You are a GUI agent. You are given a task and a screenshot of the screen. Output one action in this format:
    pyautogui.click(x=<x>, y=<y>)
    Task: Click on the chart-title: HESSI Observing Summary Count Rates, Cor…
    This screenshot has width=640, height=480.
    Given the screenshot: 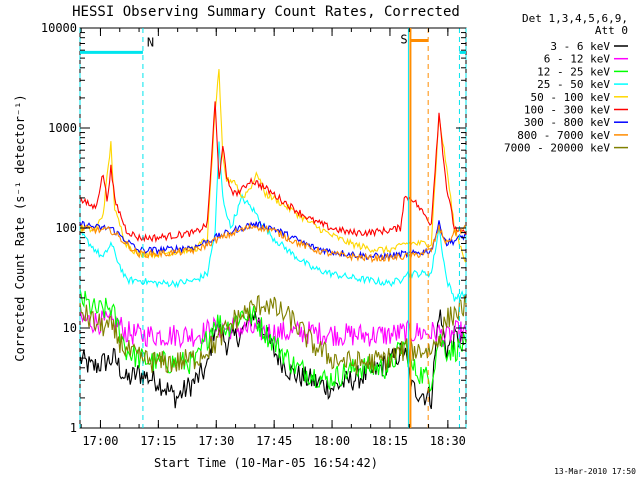 What is the action you would take?
    pyautogui.click(x=266, y=12)
    